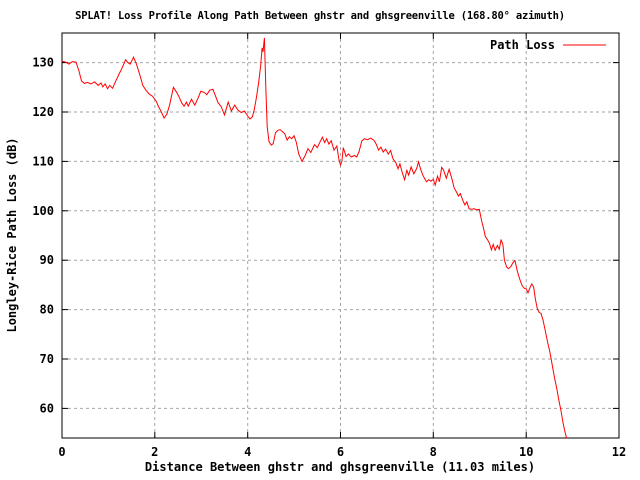  Describe the element at coordinates (43, 211) in the screenshot. I see `y-tick-label: 100` at that location.